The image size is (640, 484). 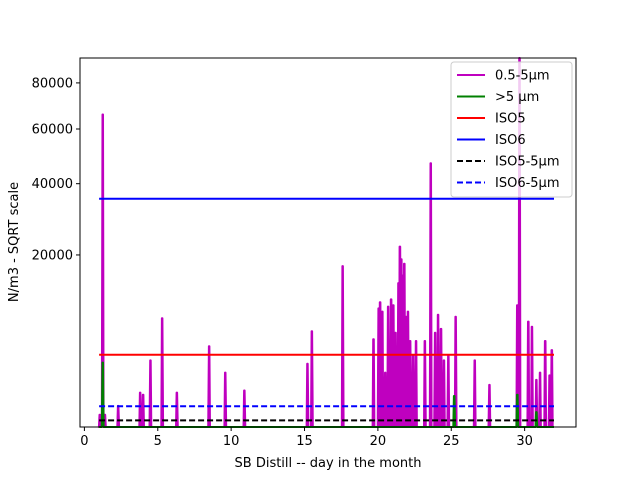 I want to click on x-tick-label: 30, so click(x=524, y=441).